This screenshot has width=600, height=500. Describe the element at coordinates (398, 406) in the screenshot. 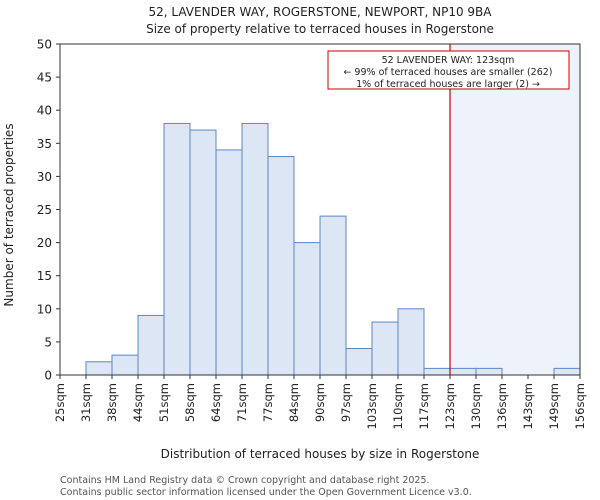

I see `x-tick-label: 110sqm` at that location.